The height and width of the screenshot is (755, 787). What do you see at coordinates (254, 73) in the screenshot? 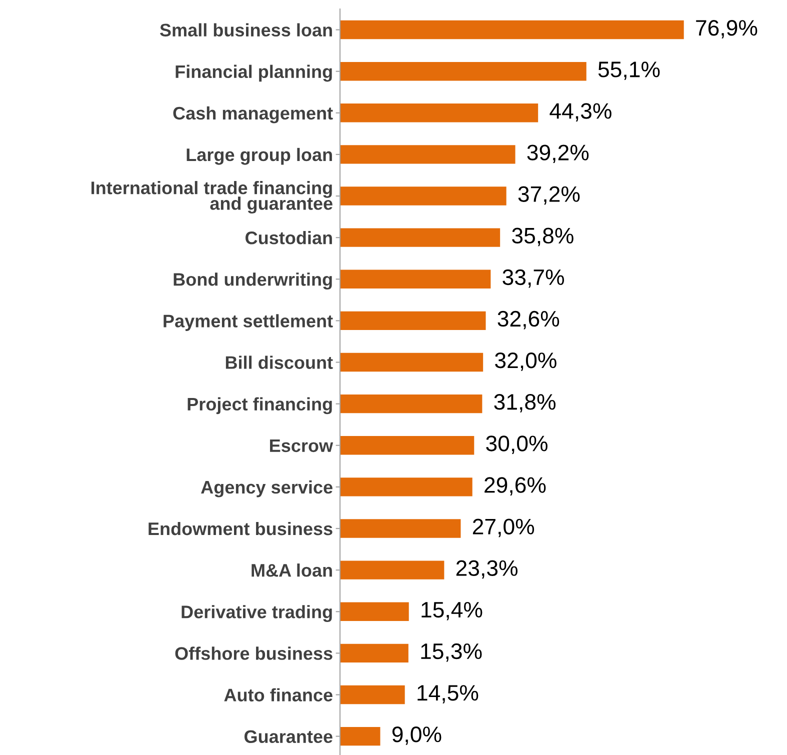
I see `y-tick-label: Financial planning` at bounding box center [254, 73].